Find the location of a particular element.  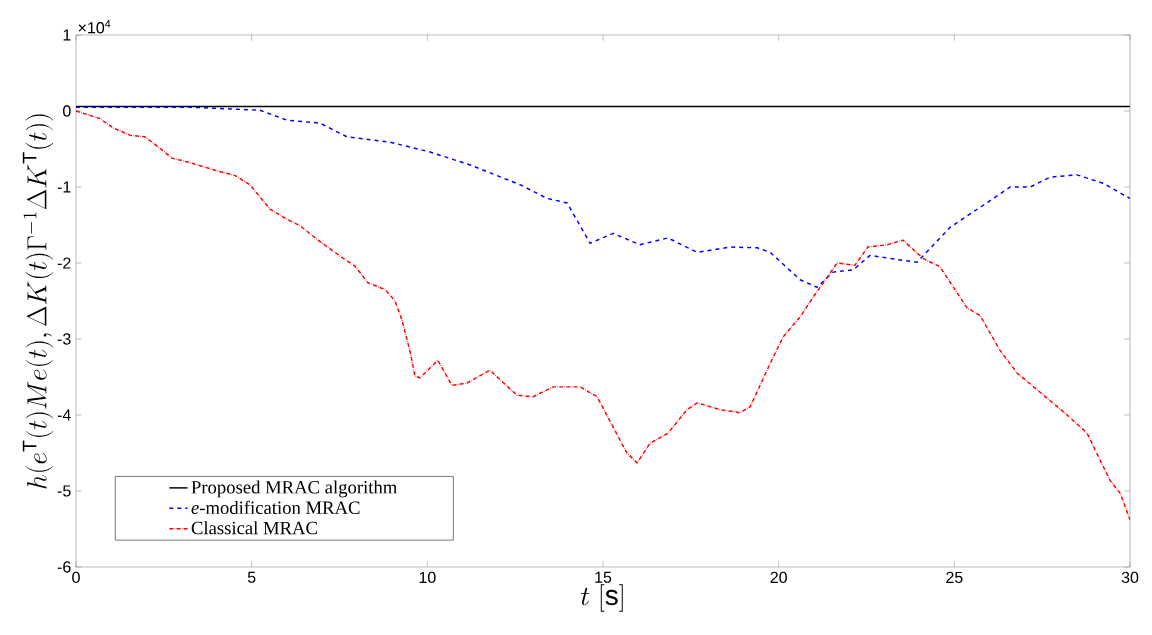

y-tick-label: 1 is located at coordinates (67, 35).